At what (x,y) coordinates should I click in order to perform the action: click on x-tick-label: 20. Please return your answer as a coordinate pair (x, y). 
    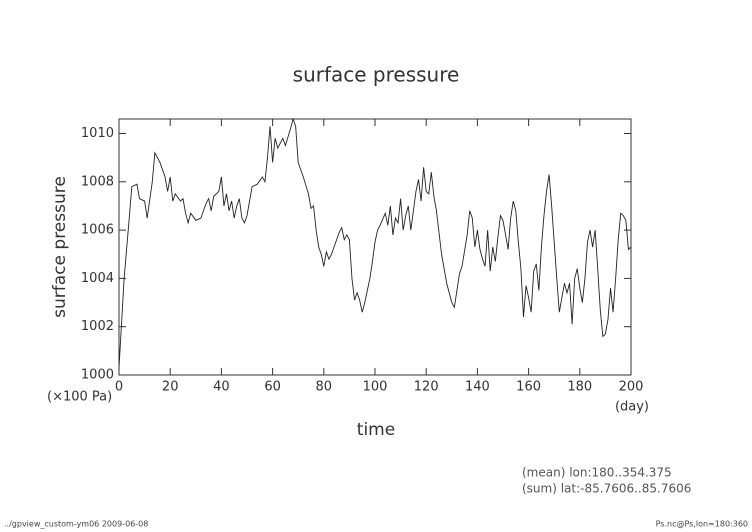
    Looking at the image, I should click on (170, 387).